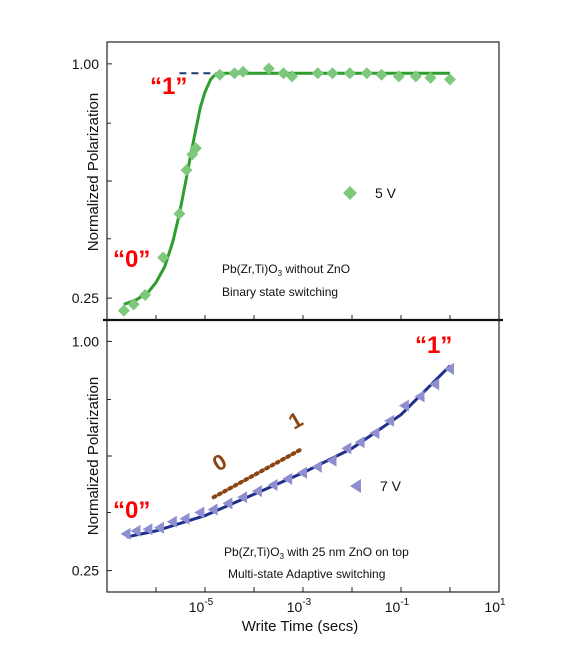 Image resolution: width=580 pixels, height=661 pixels. What do you see at coordinates (316, 269) in the screenshot?
I see `top-condition-rest: without ZnO` at bounding box center [316, 269].